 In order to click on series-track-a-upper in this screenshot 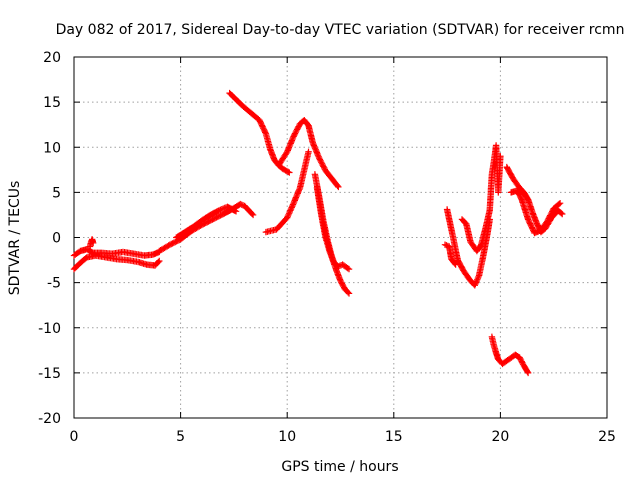, I will do `click(116, 252)`.